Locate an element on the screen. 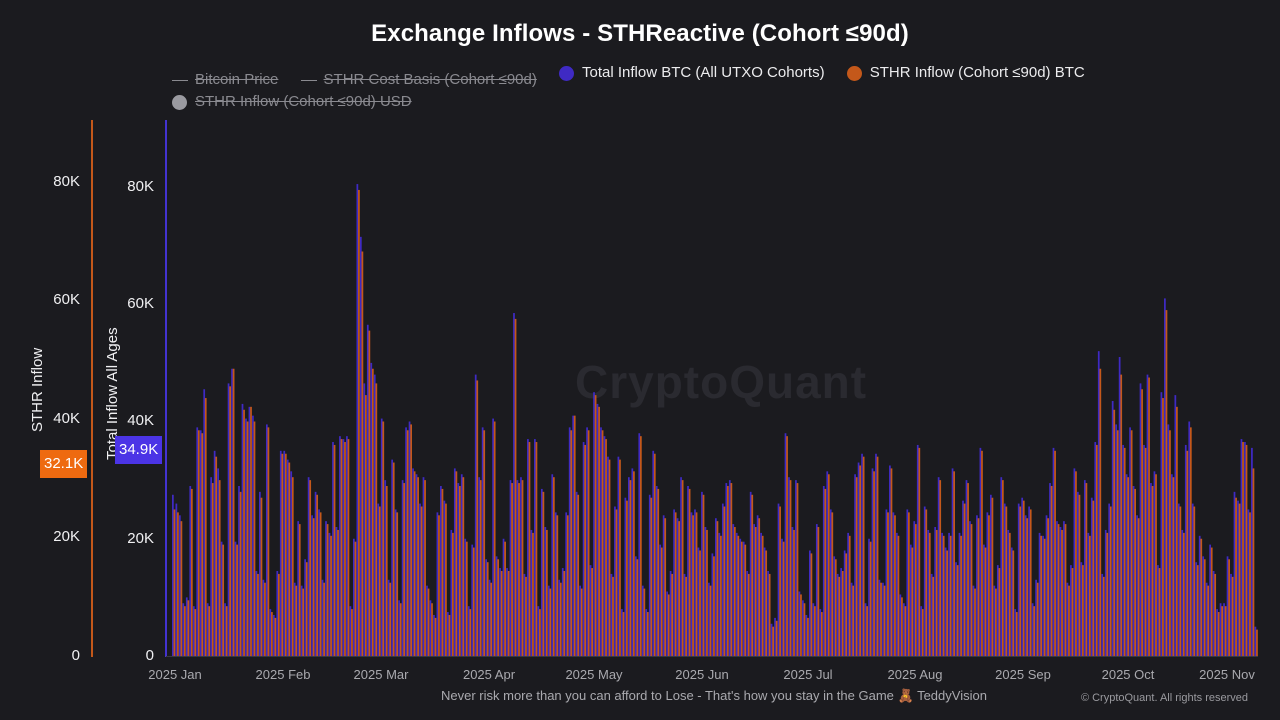 This screenshot has height=720, width=1280. legend-item-total-inflow: Total Inflow BTC (All UTXO Cohorts) is located at coordinates (692, 73).